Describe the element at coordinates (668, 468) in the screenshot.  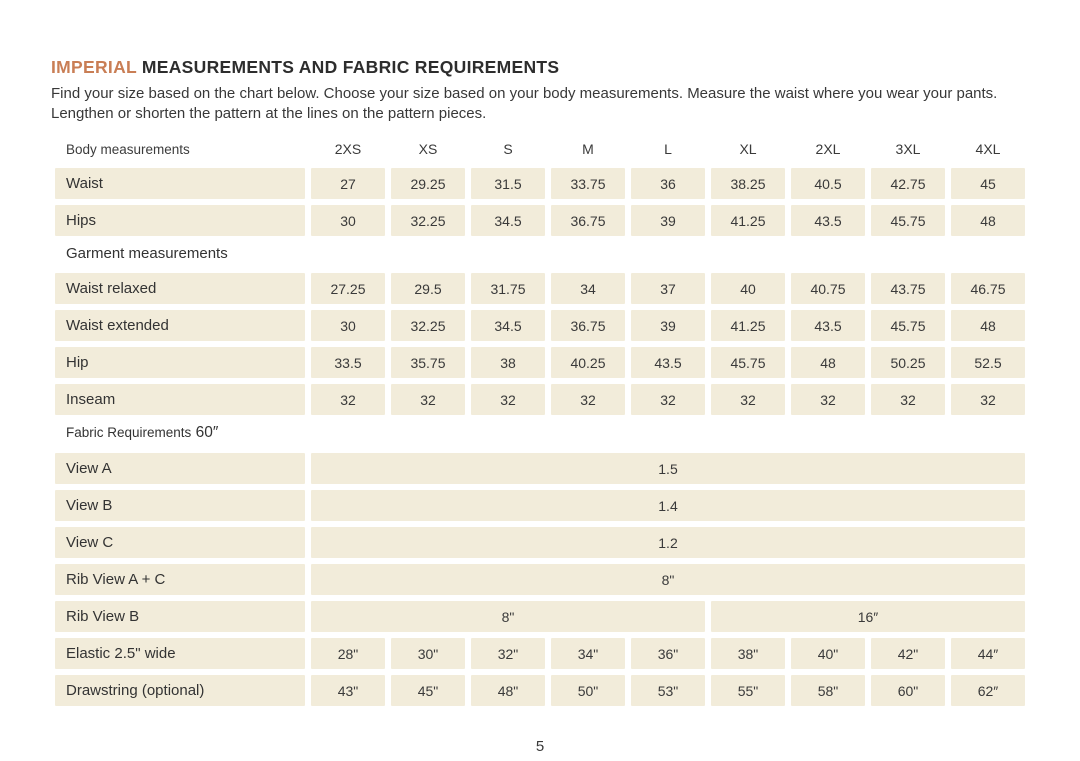
I see `table-cell-merged: 1.5` at that location.